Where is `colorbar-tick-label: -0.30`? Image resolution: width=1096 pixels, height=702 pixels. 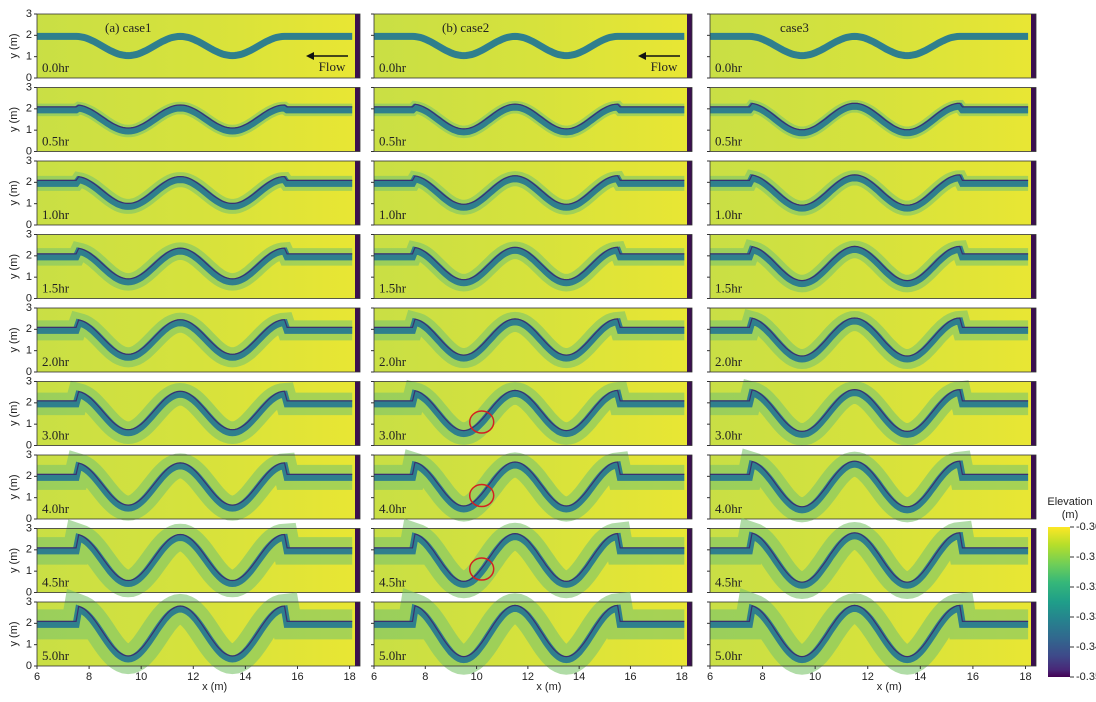
colorbar-tick-label: -0.30 is located at coordinates (1086, 527).